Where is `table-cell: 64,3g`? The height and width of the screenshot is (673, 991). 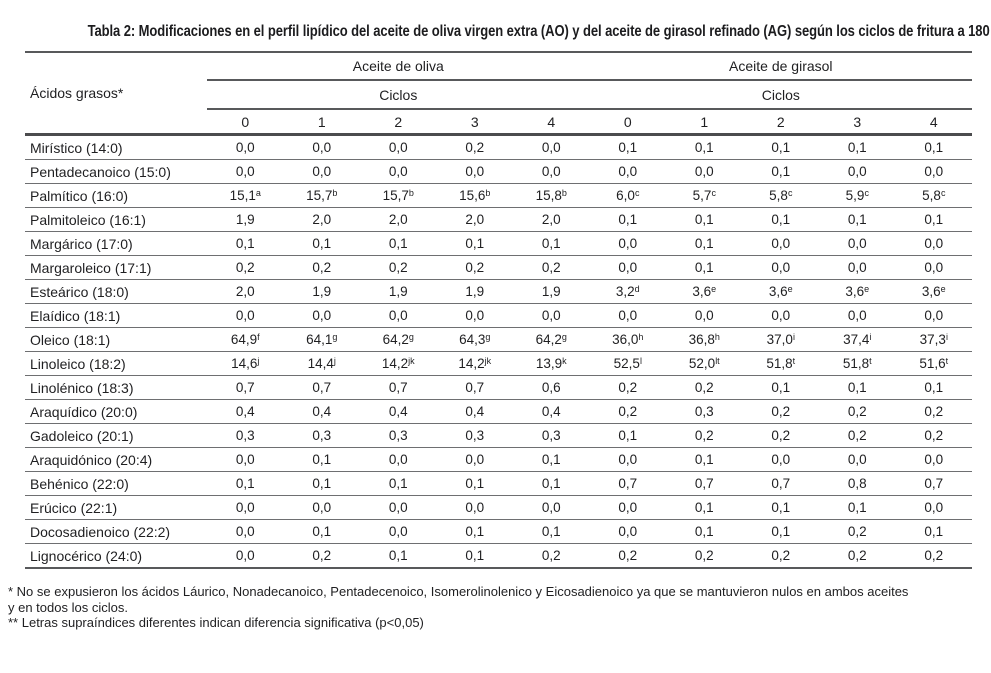
table-cell: 64,3g is located at coordinates (474, 339).